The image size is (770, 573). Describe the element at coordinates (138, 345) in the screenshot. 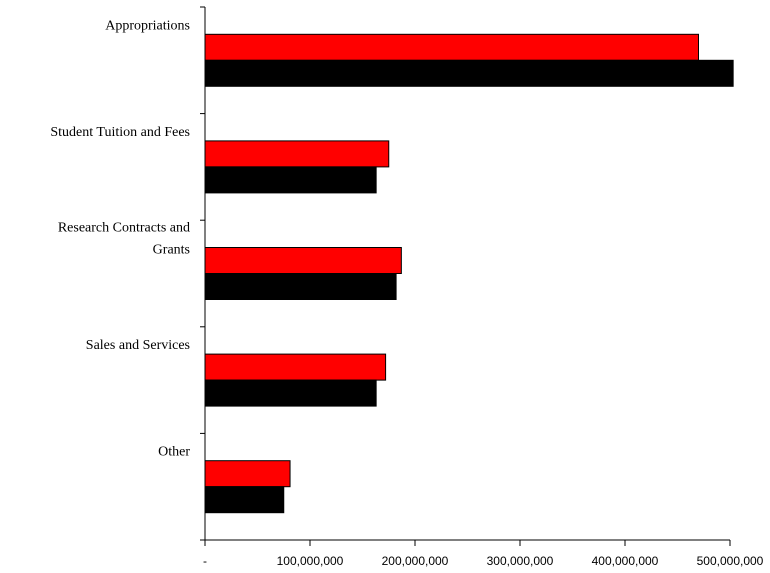

I see `category-label-3-0: Sales and Services` at that location.